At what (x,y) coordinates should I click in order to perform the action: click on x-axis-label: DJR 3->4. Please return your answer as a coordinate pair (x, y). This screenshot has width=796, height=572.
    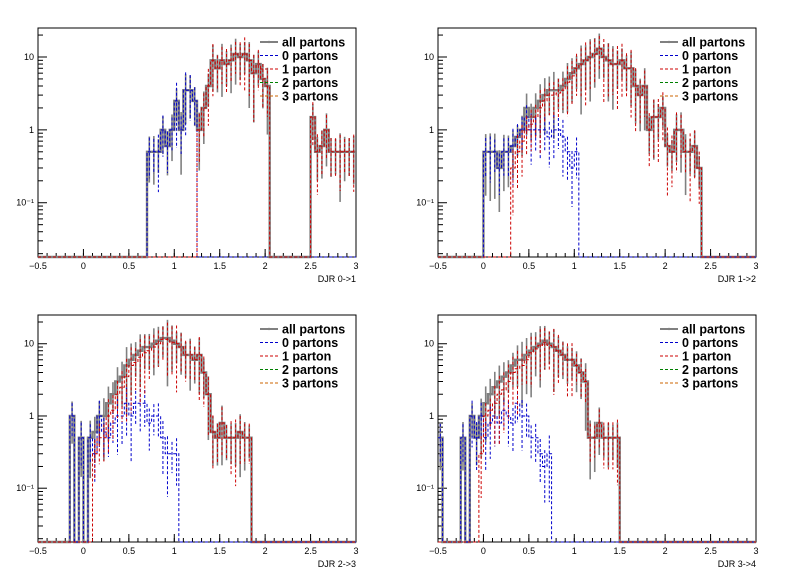
    Looking at the image, I should click on (737, 564).